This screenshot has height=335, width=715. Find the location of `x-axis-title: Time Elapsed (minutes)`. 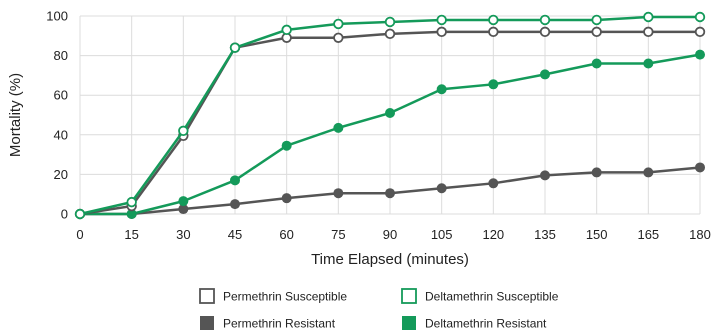

x-axis-title: Time Elapsed (minutes) is located at coordinates (390, 259).